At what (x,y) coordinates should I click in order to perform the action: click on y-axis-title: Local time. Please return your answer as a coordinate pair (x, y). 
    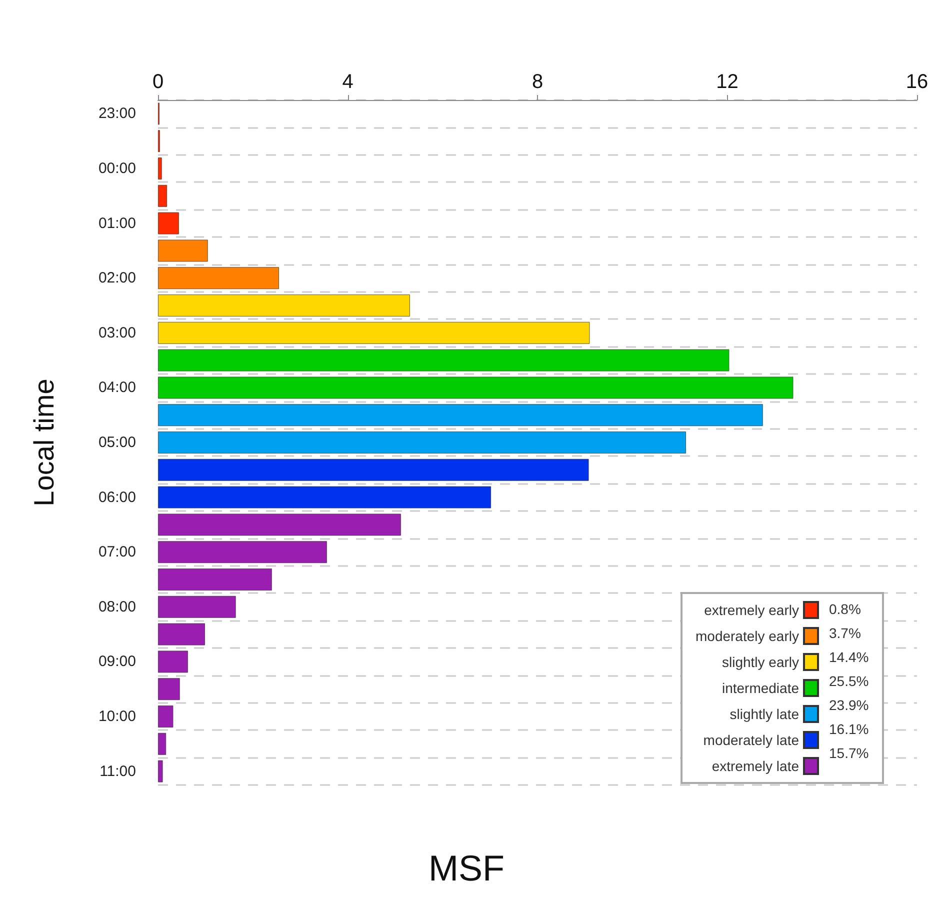
    Looking at the image, I should click on (44, 442).